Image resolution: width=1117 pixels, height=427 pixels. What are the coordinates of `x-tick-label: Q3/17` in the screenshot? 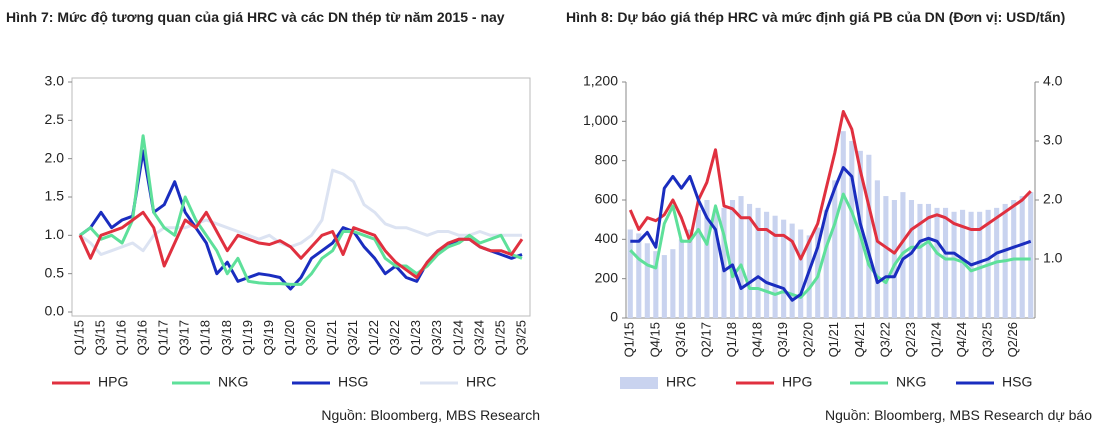 It's located at (184, 337).